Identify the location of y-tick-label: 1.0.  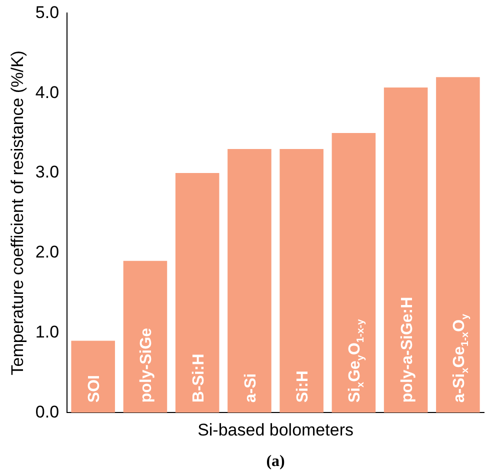
(47, 332).